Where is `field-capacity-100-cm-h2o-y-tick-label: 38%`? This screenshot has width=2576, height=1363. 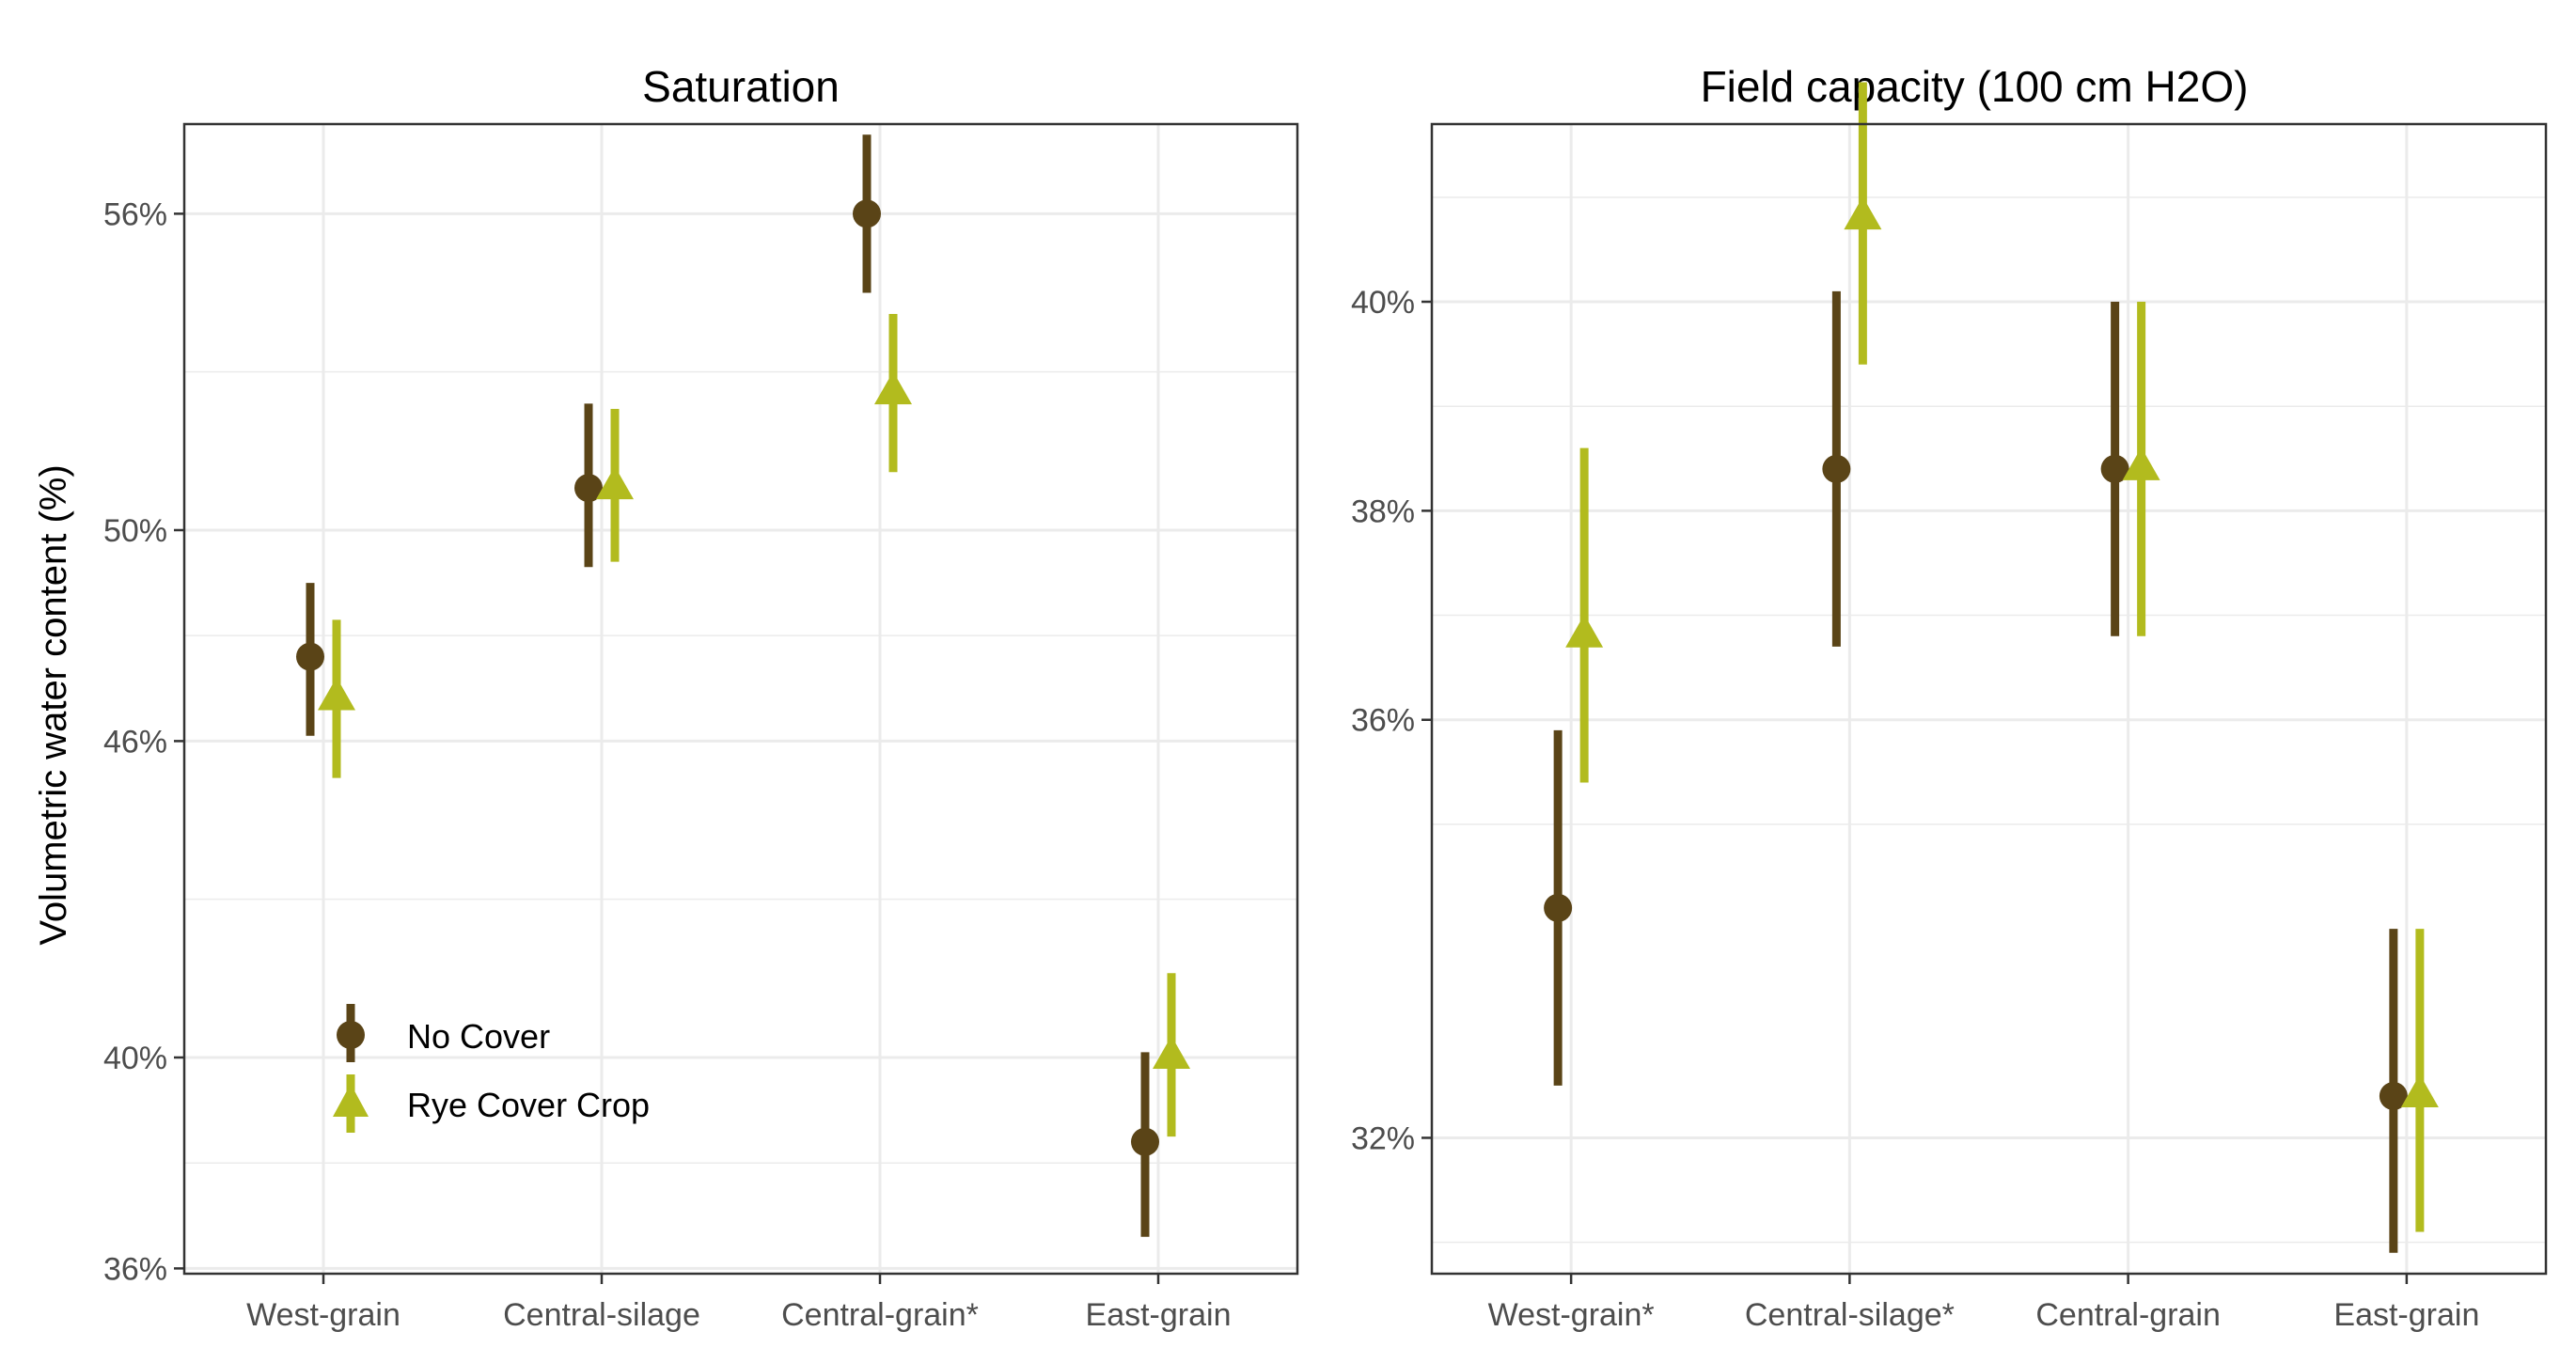
field-capacity-100-cm-h2o-y-tick-label: 38% is located at coordinates (1383, 511).